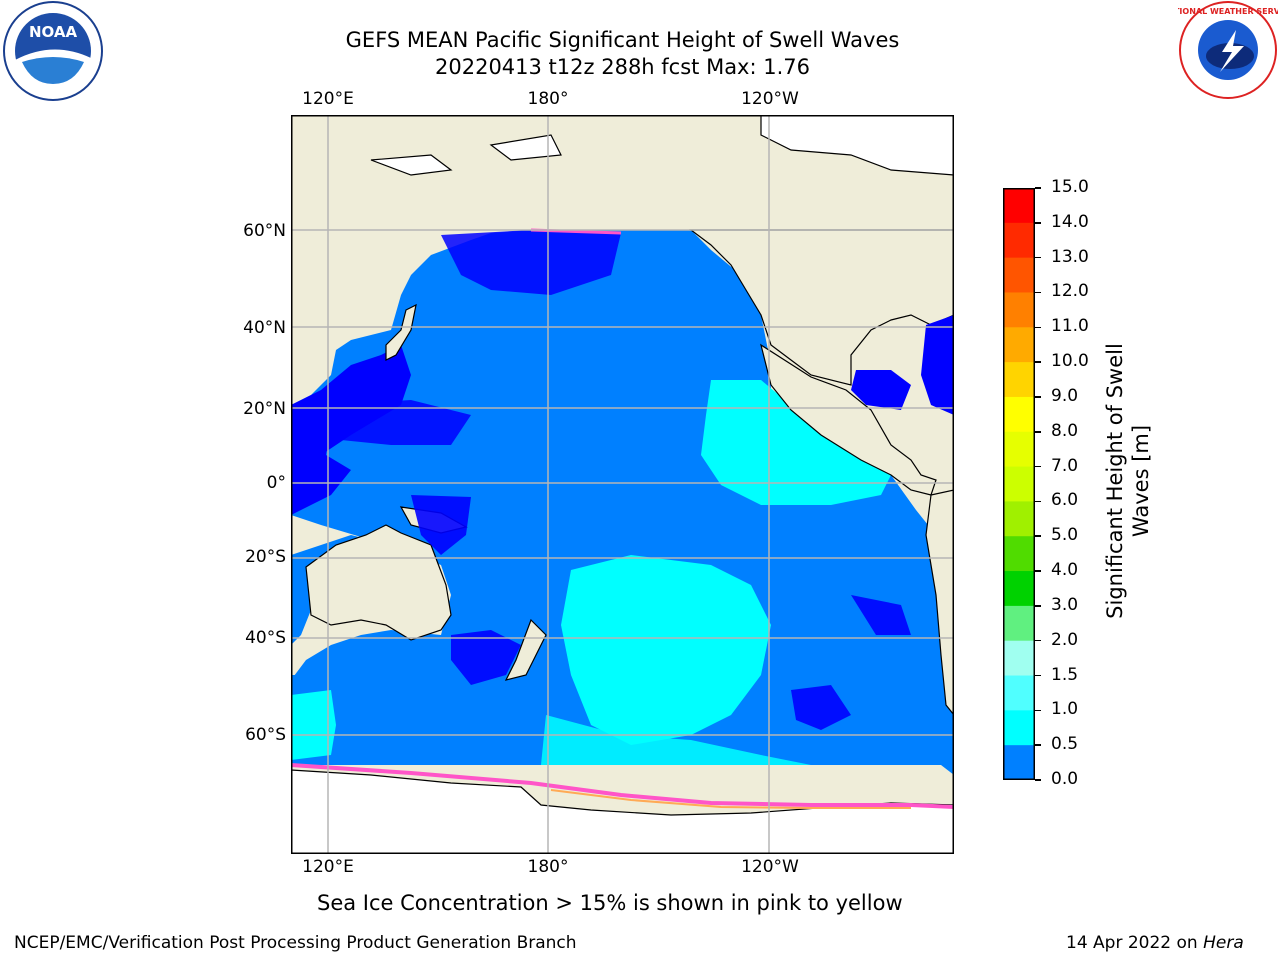 The height and width of the screenshot is (960, 1280). Describe the element at coordinates (676, 740) in the screenshot. I see `southern-swell-band` at that location.